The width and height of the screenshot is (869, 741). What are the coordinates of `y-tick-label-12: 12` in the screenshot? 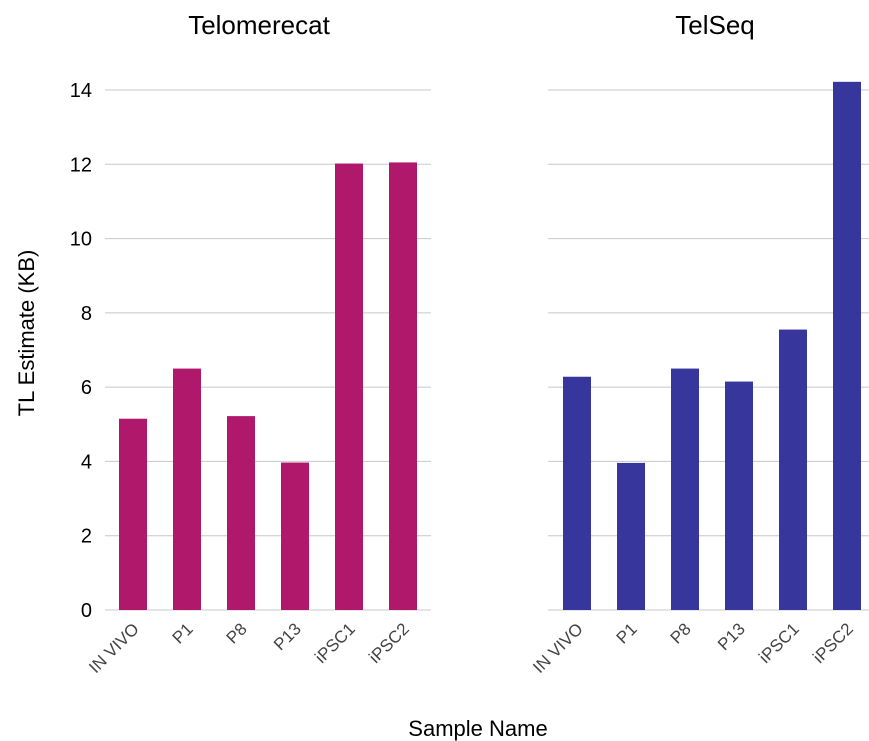 It's located at (81, 165).